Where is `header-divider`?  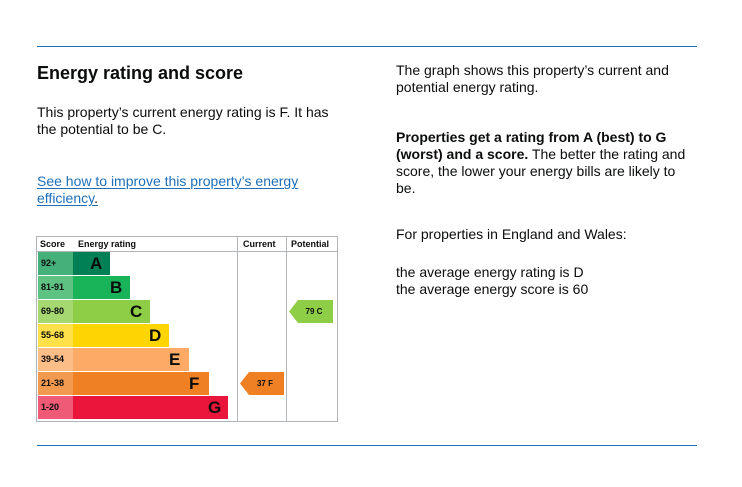 header-divider is located at coordinates (187, 251).